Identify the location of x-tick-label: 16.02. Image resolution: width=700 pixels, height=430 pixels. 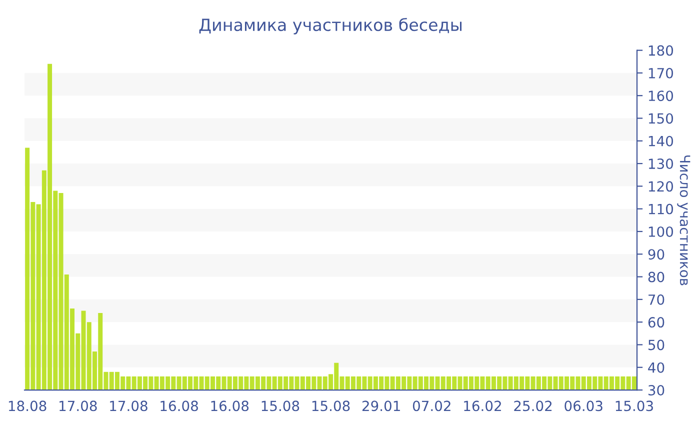
(482, 406).